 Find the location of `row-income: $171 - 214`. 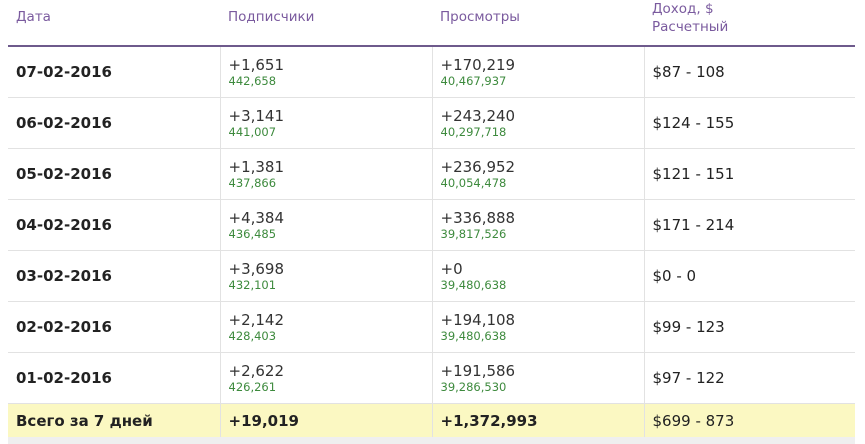

row-income: $171 - 214 is located at coordinates (749, 225).